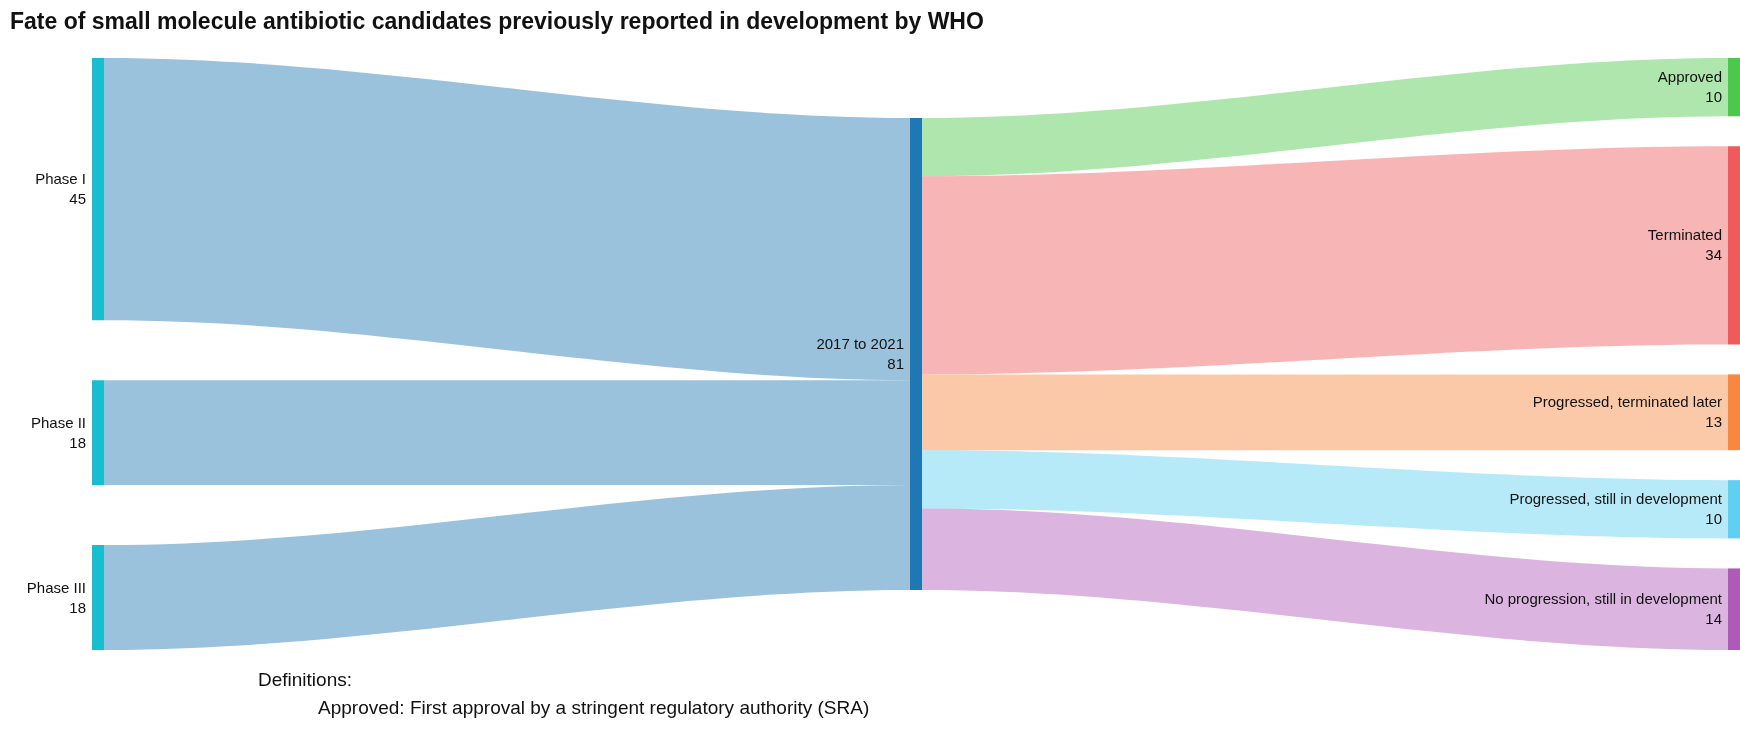  Describe the element at coordinates (305, 679) in the screenshot. I see `text: Definitions:` at that location.